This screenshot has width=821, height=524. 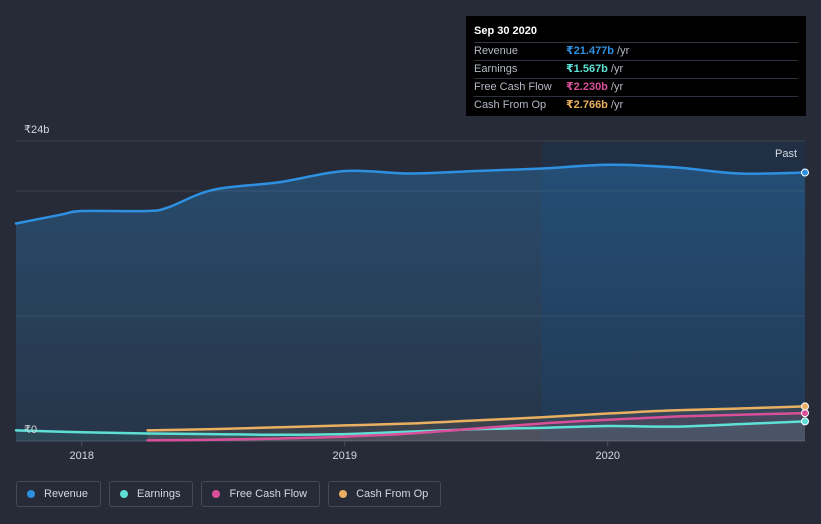 What do you see at coordinates (636, 88) in the screenshot?
I see `tooltip-row-free-cash-flow: Free Cash Flow ₹2.230b /yr` at bounding box center [636, 88].